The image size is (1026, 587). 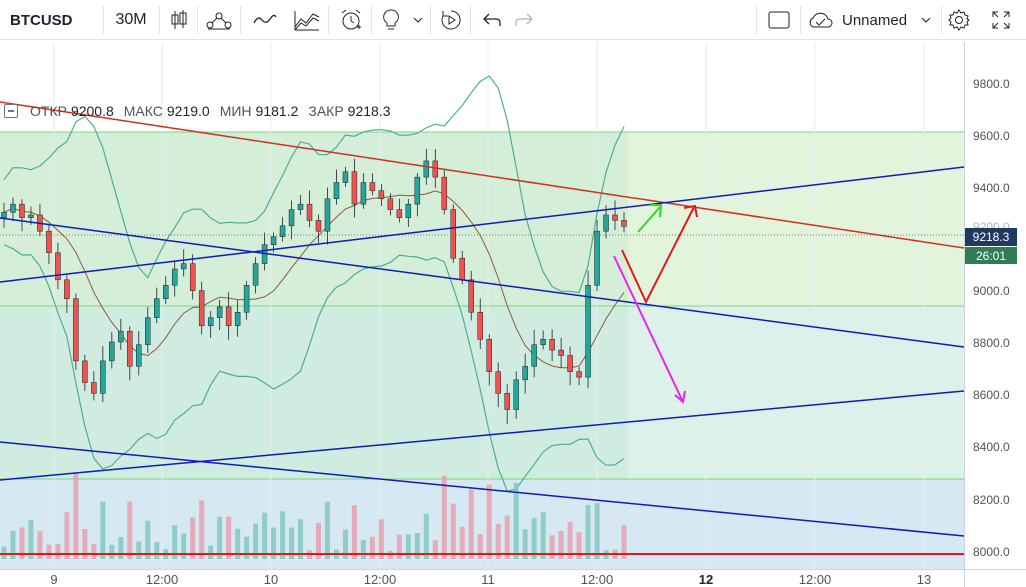 I want to click on time-scale: 9 12:00 10 12:00 11 12:00 12 12:00 13, so click(x=482, y=578).